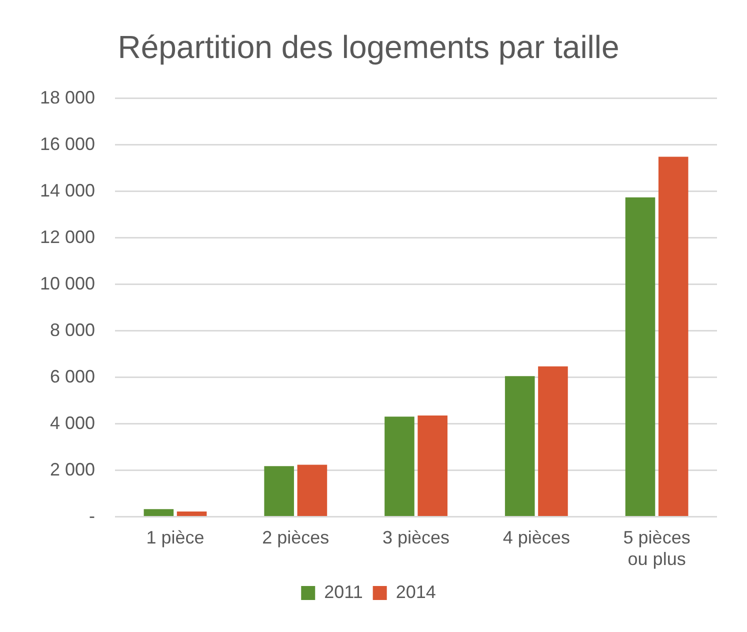 This screenshot has width=747, height=632. I want to click on y-tick-label: 18 000, so click(68, 97).